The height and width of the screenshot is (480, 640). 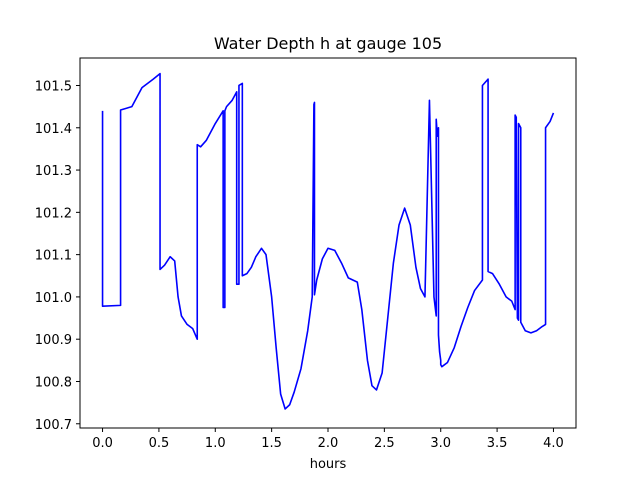 What do you see at coordinates (53, 340) in the screenshot?
I see `y-tick-label: 100.9` at bounding box center [53, 340].